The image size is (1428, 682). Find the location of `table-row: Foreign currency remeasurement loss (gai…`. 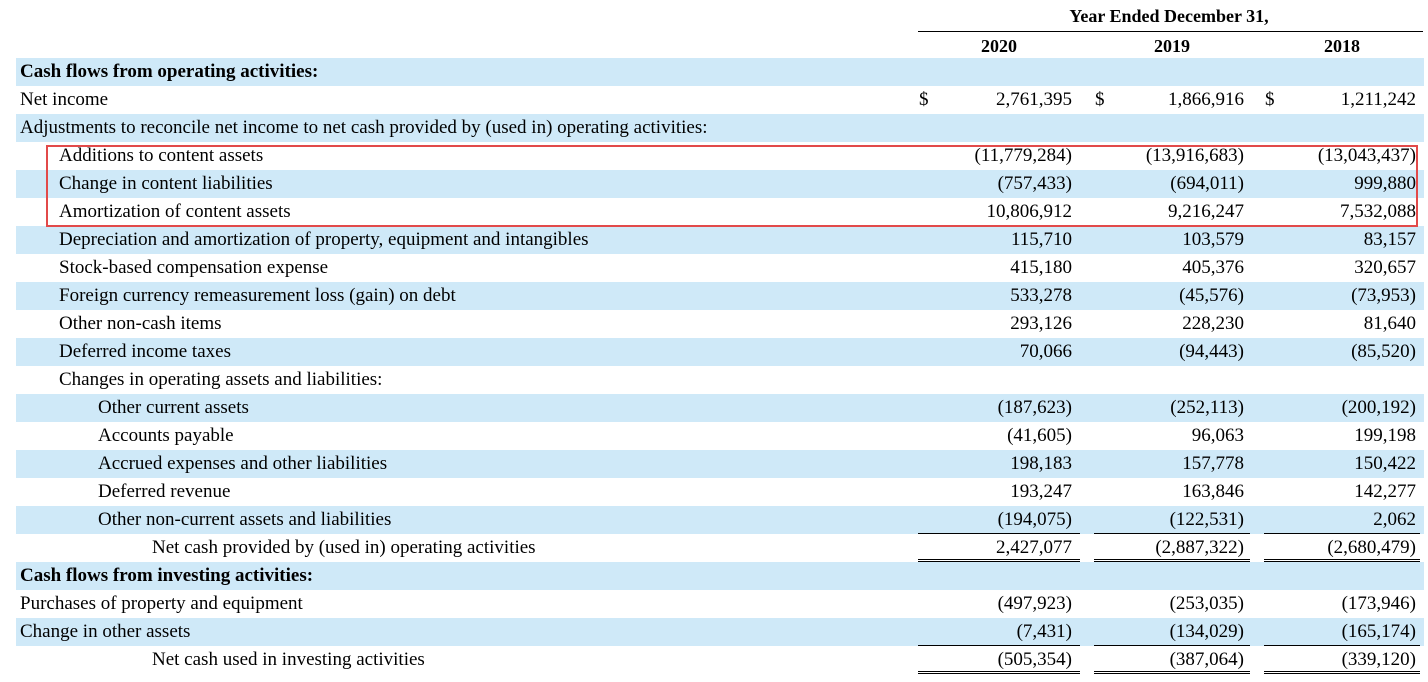

table-row: Foreign currency remeasurement loss (gai… is located at coordinates (720, 296).